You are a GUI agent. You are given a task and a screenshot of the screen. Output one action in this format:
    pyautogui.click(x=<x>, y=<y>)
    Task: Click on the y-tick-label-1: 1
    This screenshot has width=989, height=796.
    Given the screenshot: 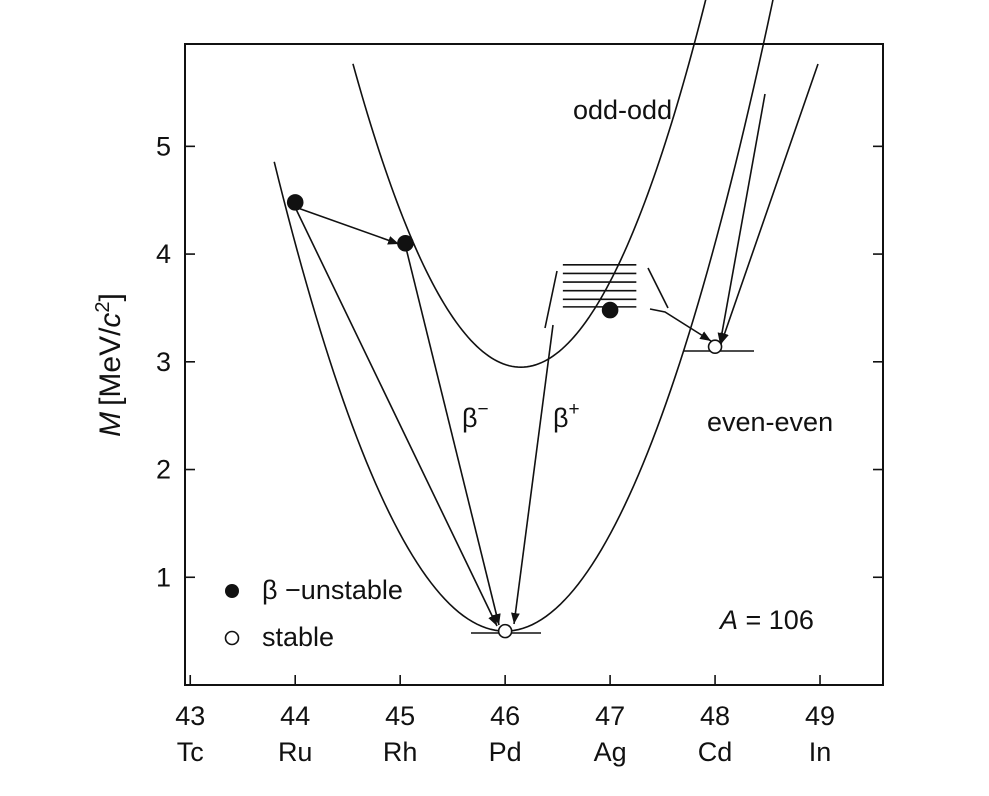 What is the action you would take?
    pyautogui.click(x=163, y=577)
    